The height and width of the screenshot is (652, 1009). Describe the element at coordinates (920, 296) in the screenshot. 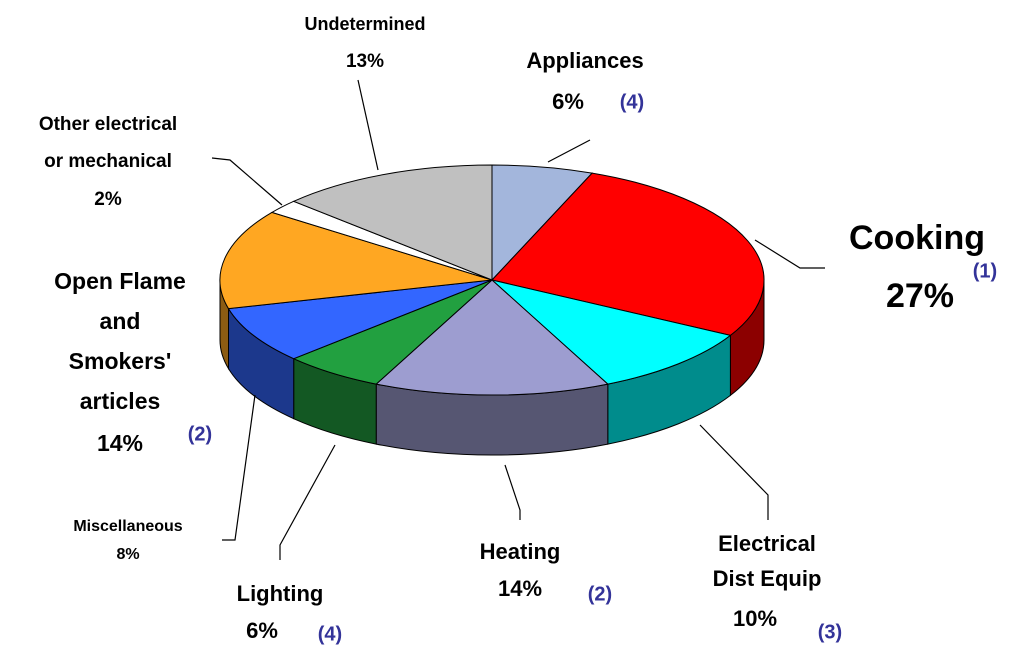

I see `value-label: 27%` at that location.